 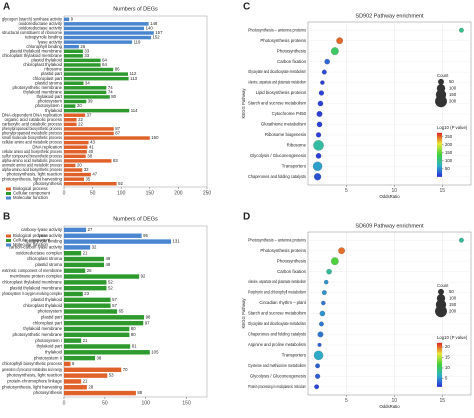 What do you see at coordinates (120, 183) in the screenshot?
I see `value-label: 92` at bounding box center [120, 183].